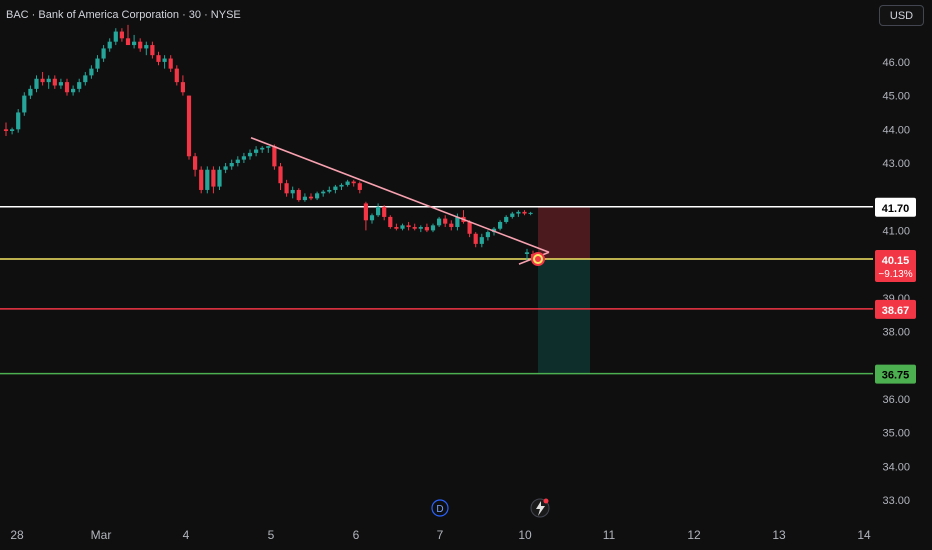  I want to click on time-tick-label: 28, so click(17, 535).